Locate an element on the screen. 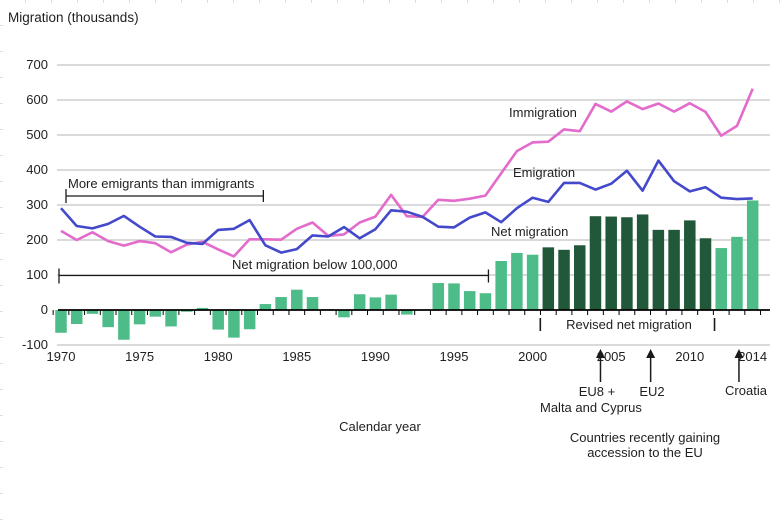 Image resolution: width=781 pixels, height=520 pixels. annotation-eu2: EU2 is located at coordinates (652, 391).